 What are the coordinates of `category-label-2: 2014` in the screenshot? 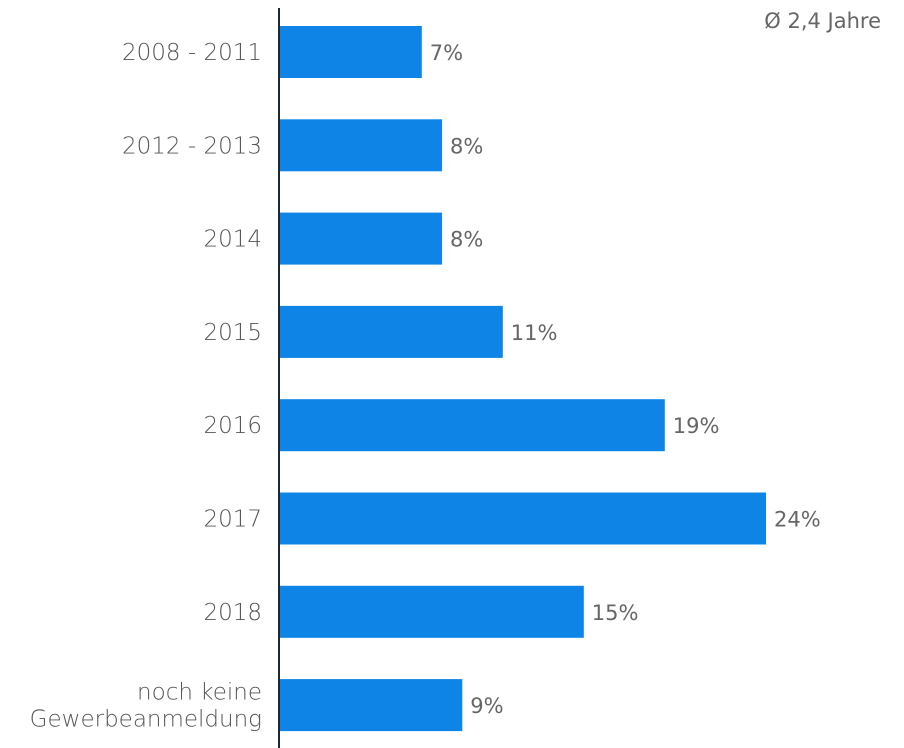 It's located at (232, 240).